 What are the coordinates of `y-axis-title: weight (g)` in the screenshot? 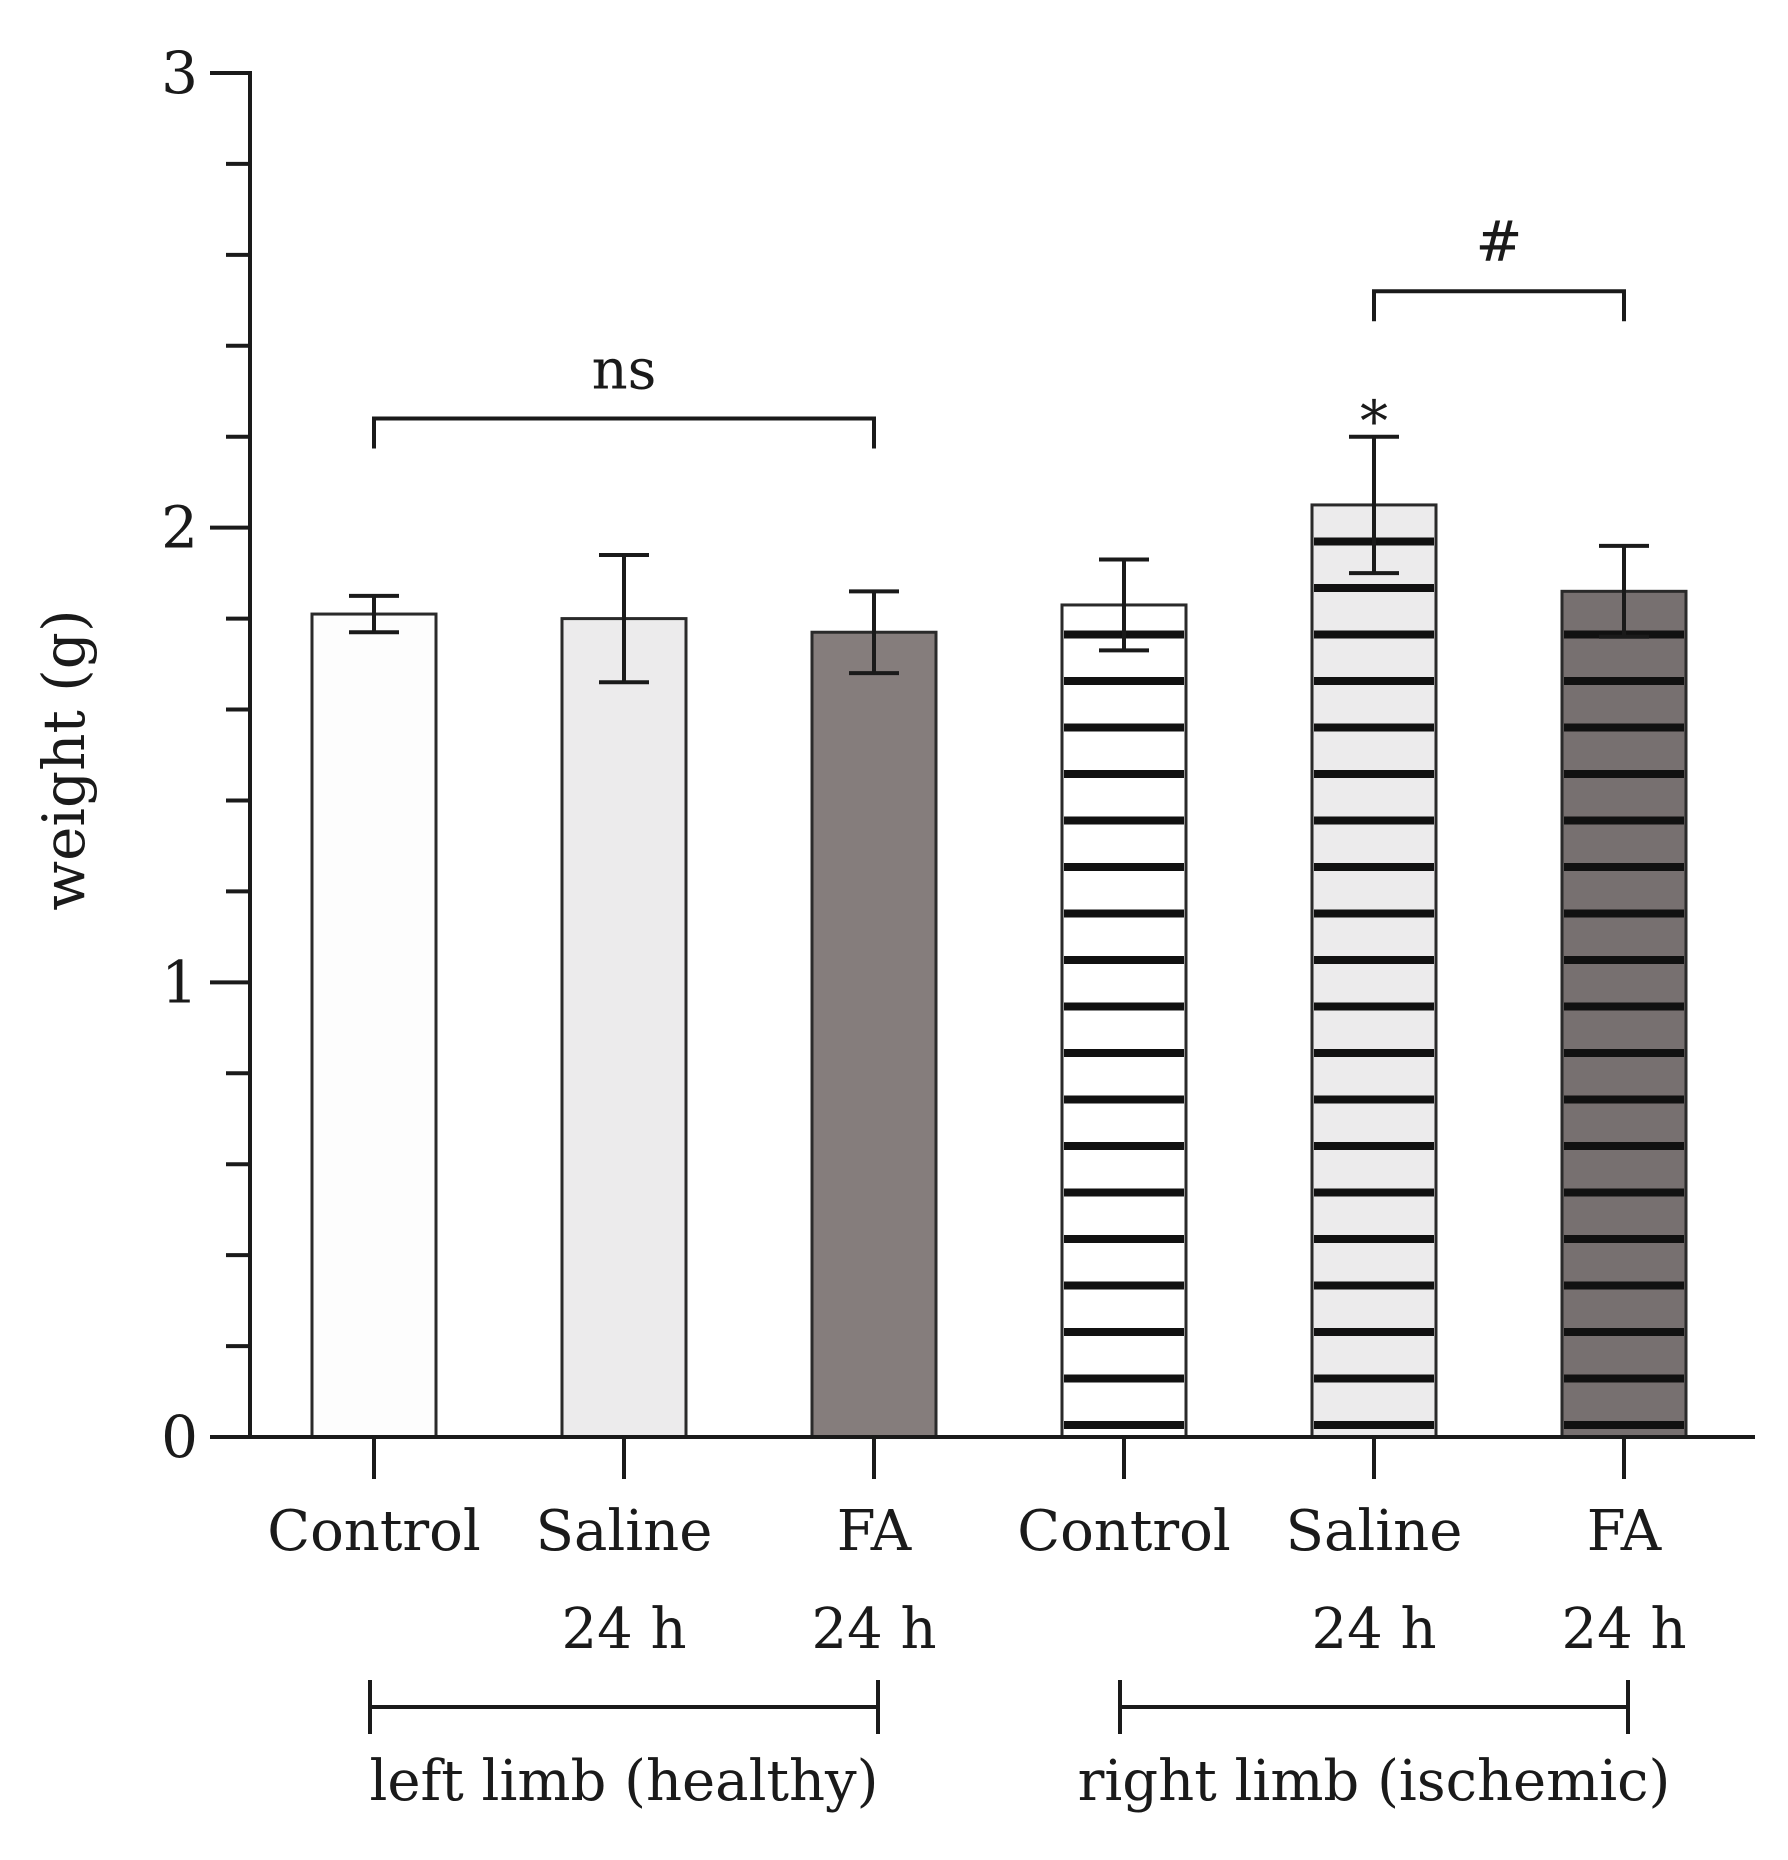 It's located at (64, 759).